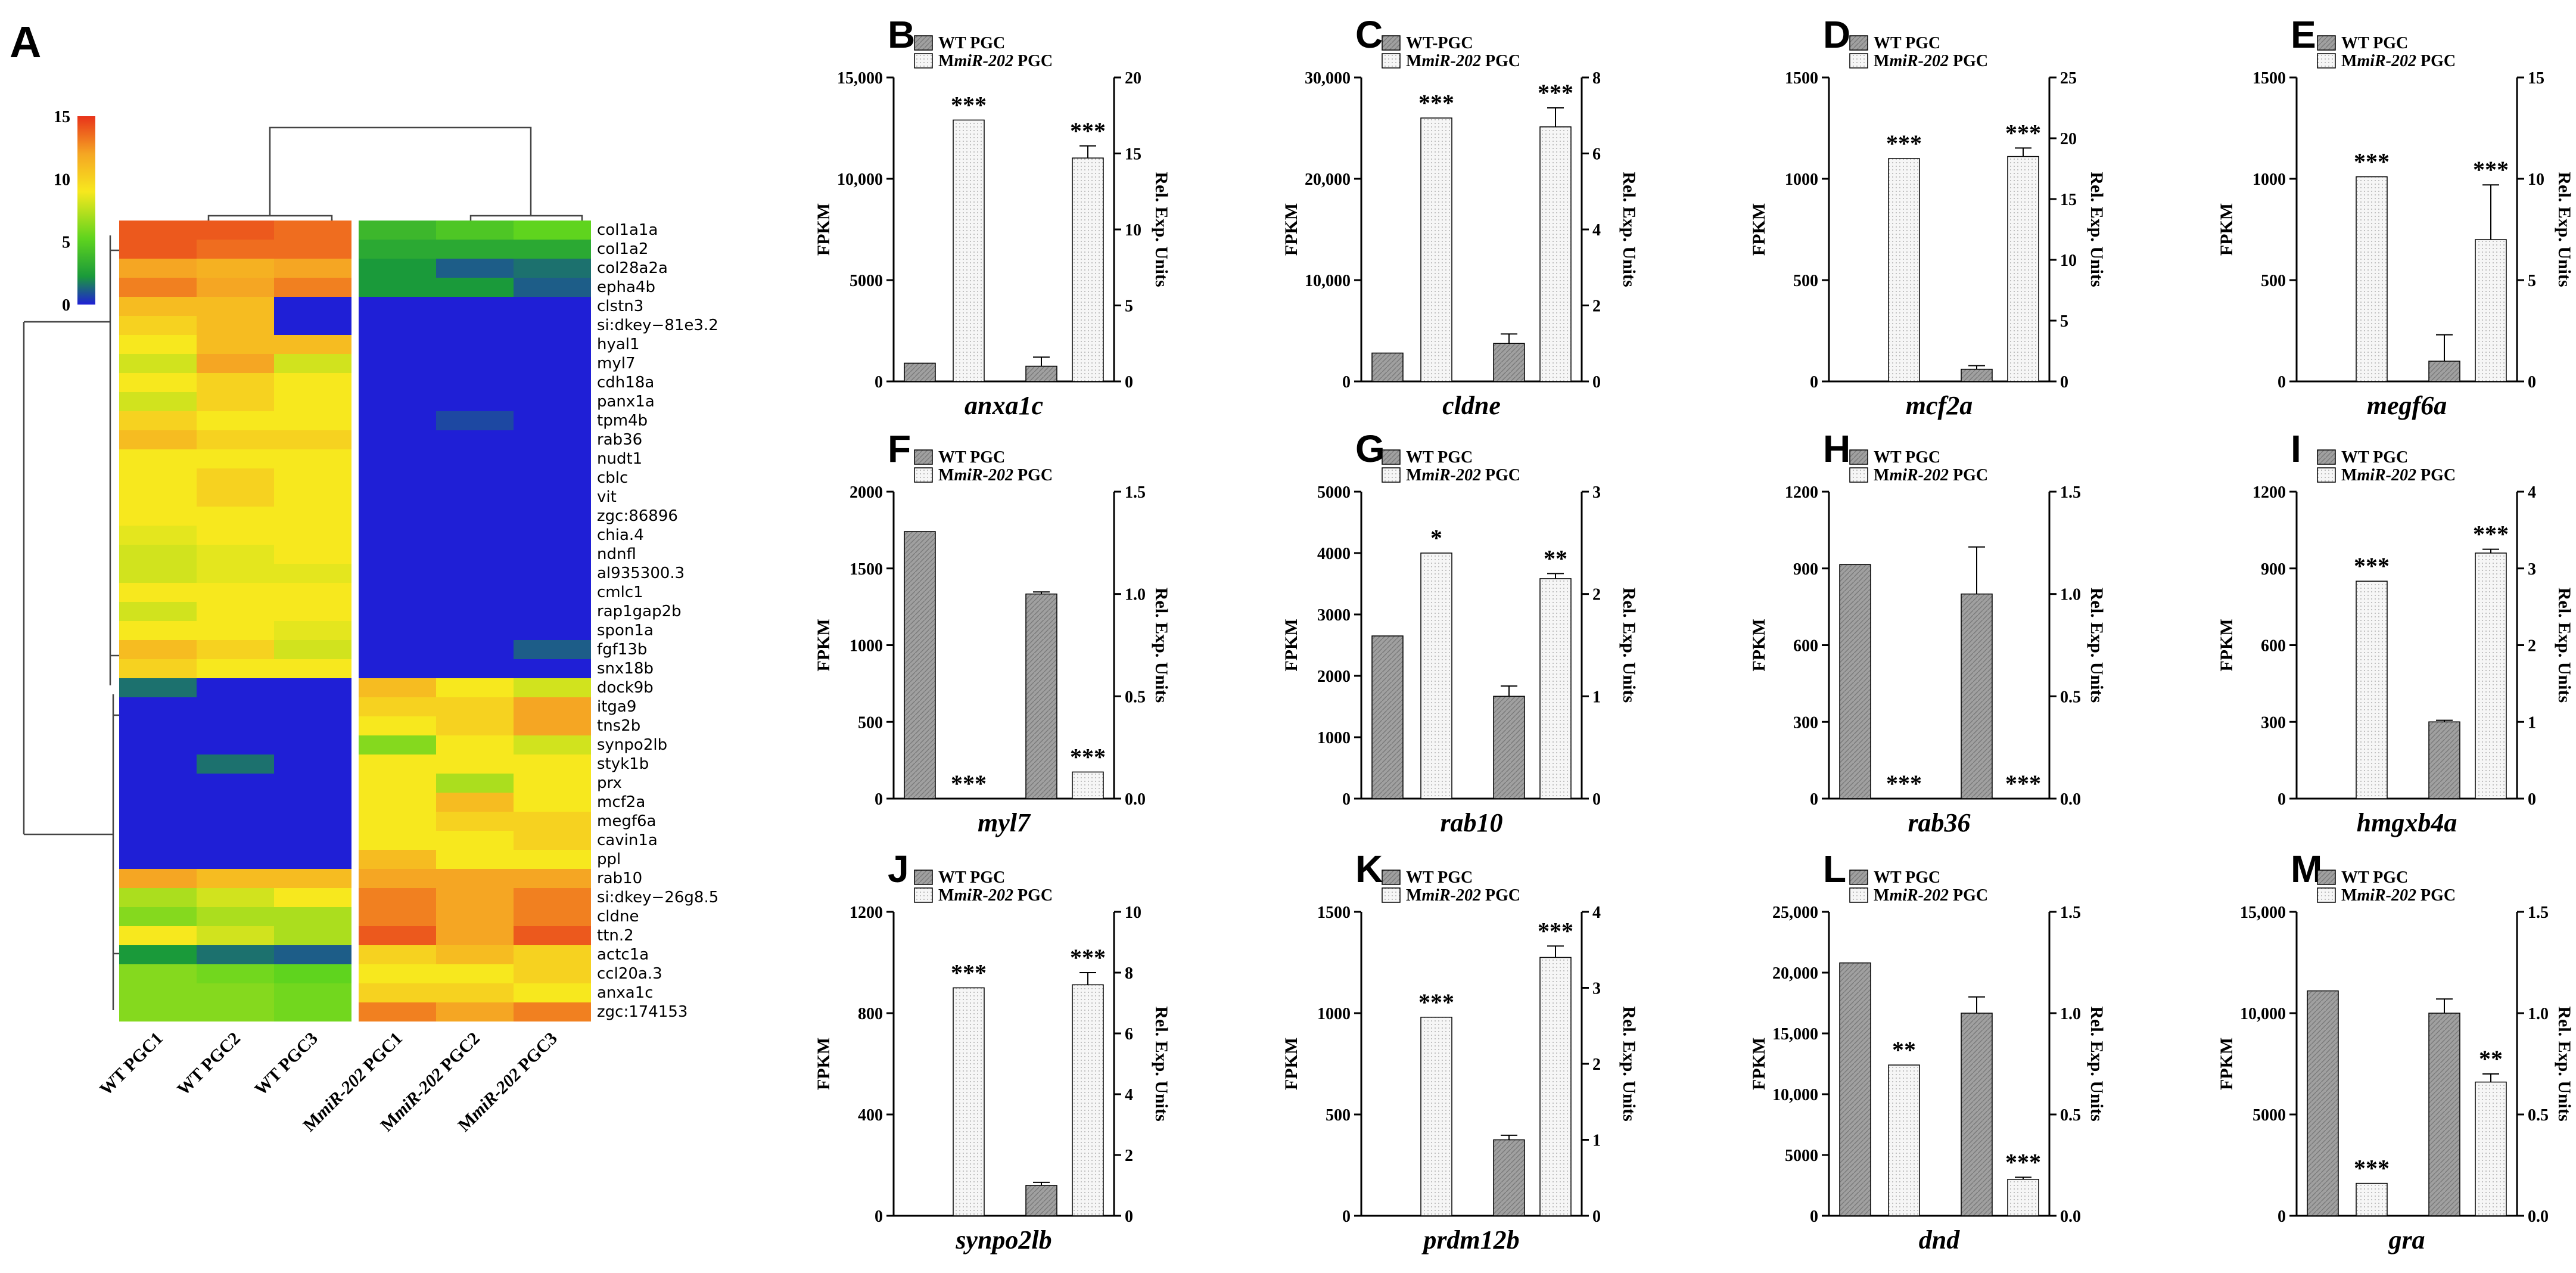  What do you see at coordinates (312, 535) in the screenshot?
I see `heatmap-cell-chia.4-3` at bounding box center [312, 535].